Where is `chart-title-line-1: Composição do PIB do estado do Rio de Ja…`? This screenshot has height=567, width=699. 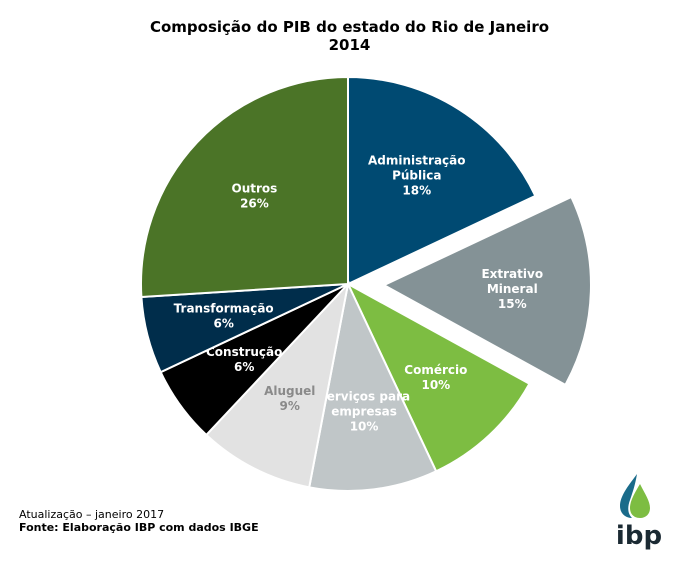
chart-title-line-1: Composição do PIB do estado do Rio de Ja… is located at coordinates (349, 27).